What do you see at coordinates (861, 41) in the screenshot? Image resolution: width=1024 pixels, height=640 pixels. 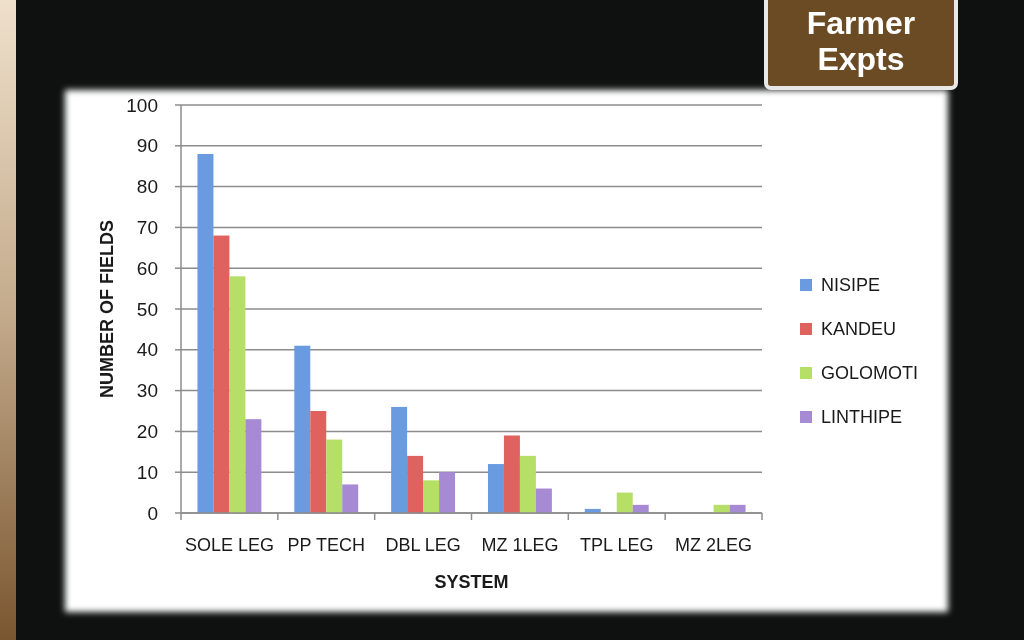 I see `text: Farmer Expts` at bounding box center [861, 41].